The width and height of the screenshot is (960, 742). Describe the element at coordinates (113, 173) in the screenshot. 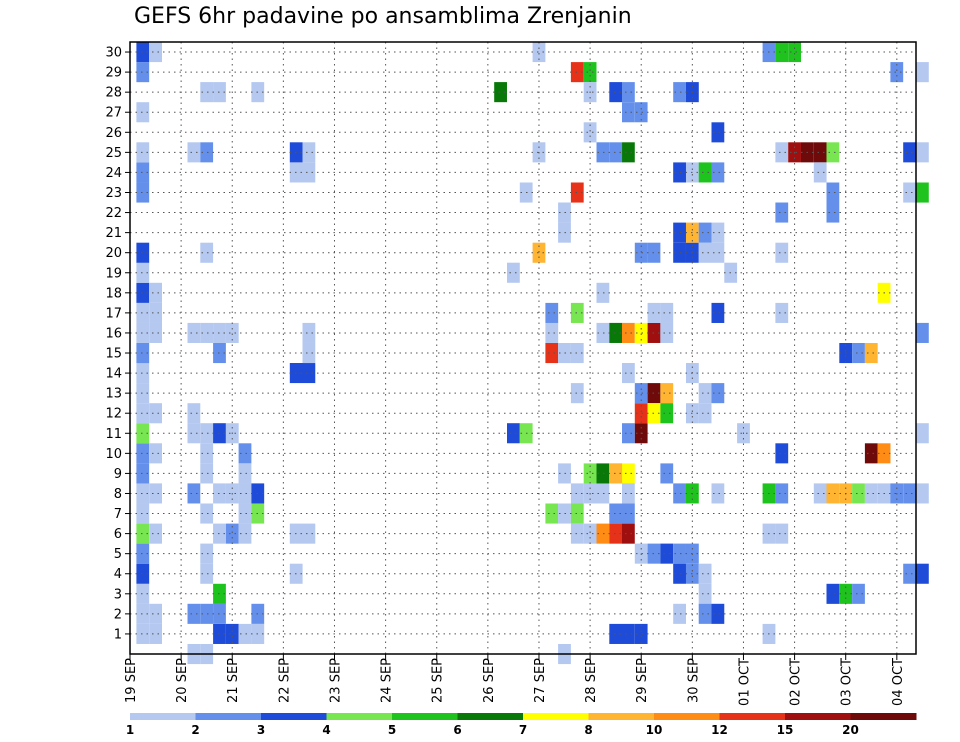

I see `y-tick-label: 24` at that location.